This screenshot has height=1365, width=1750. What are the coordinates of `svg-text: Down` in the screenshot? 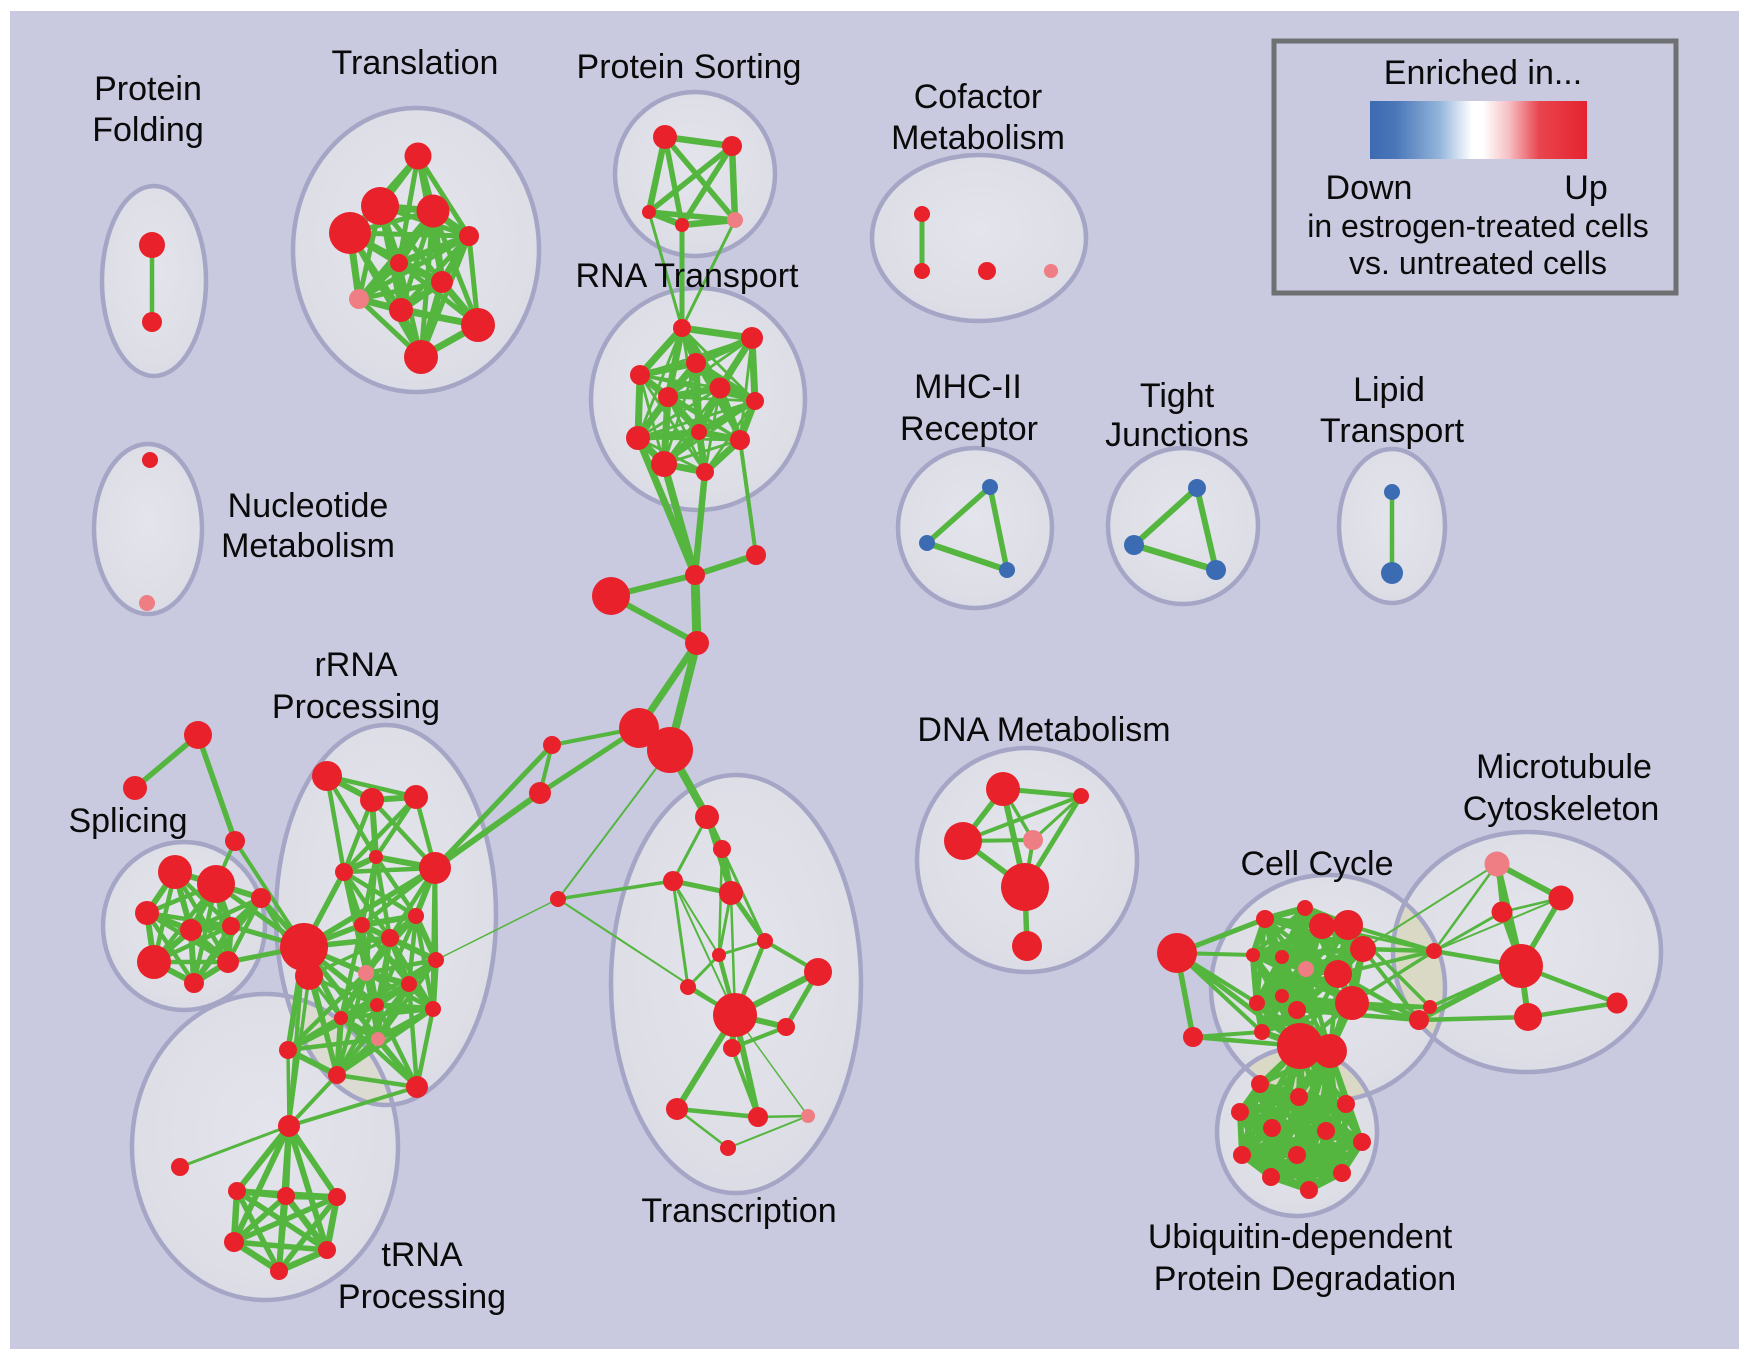 It's located at (1369, 188).